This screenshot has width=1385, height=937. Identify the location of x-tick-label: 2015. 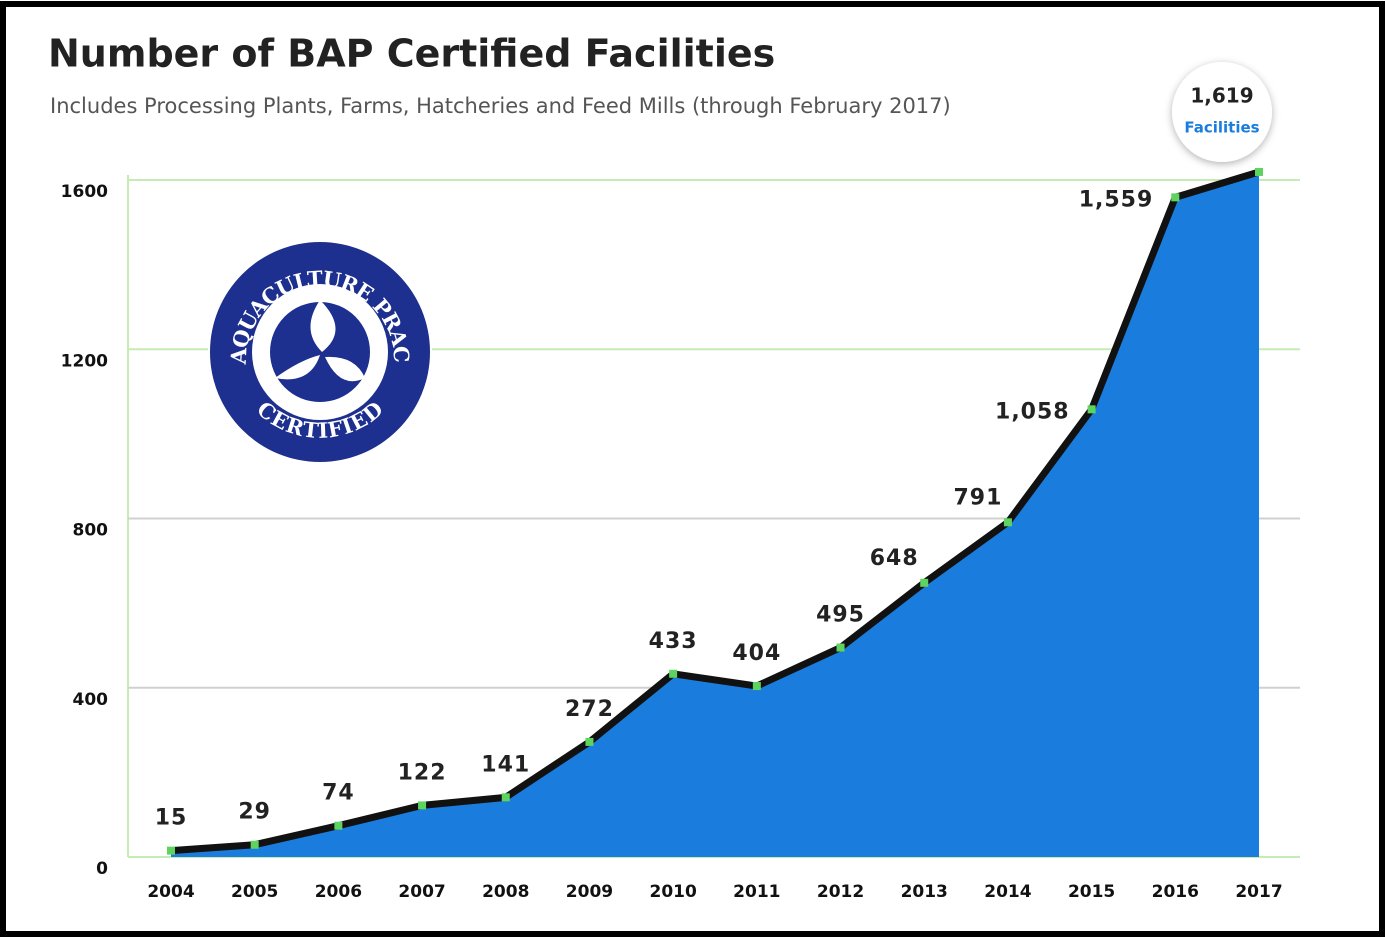
(1091, 892).